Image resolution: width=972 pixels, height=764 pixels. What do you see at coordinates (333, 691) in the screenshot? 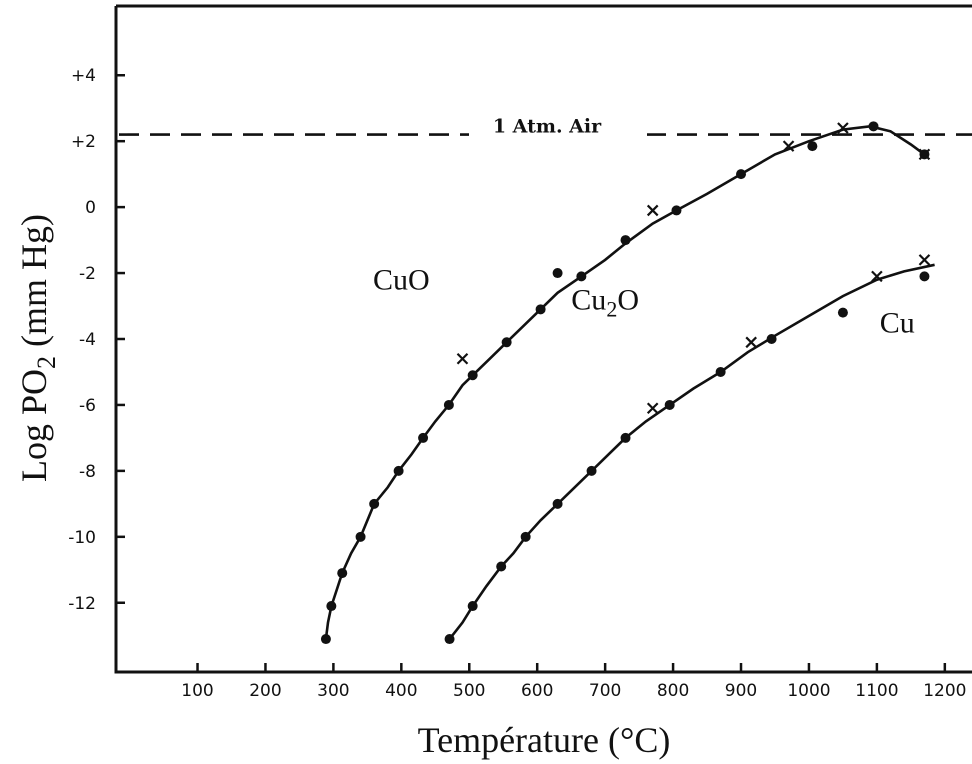
I see `x-tick-label: 300` at bounding box center [333, 691].